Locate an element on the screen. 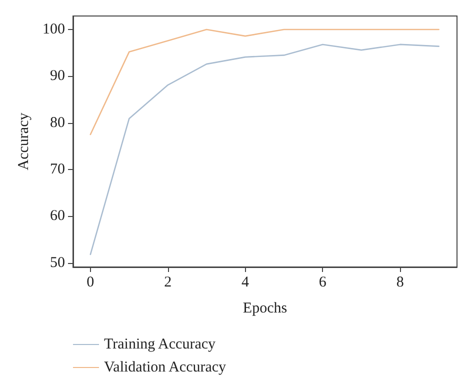 This screenshot has height=392, width=474. x-axis-title: Epochs is located at coordinates (265, 308).